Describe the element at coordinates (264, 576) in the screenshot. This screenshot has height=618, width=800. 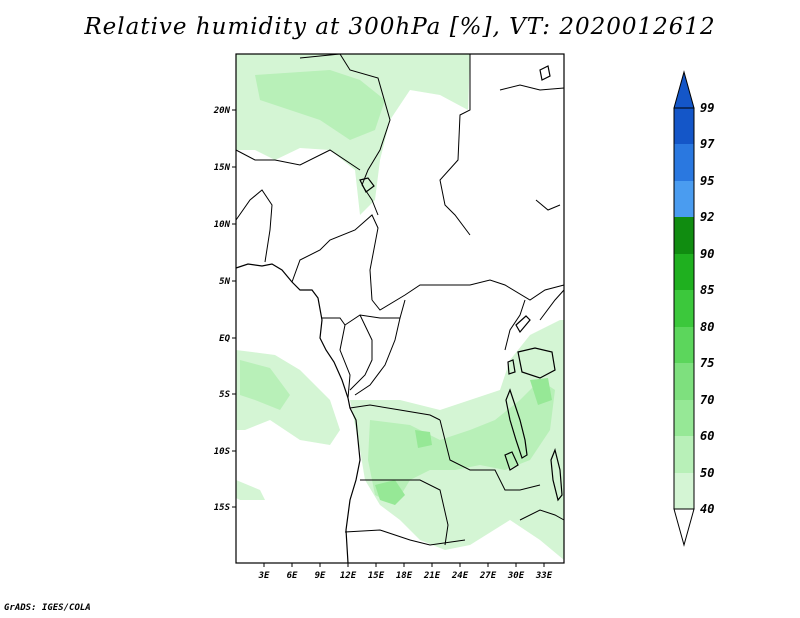
I see `lon-label: 3E` at that location.